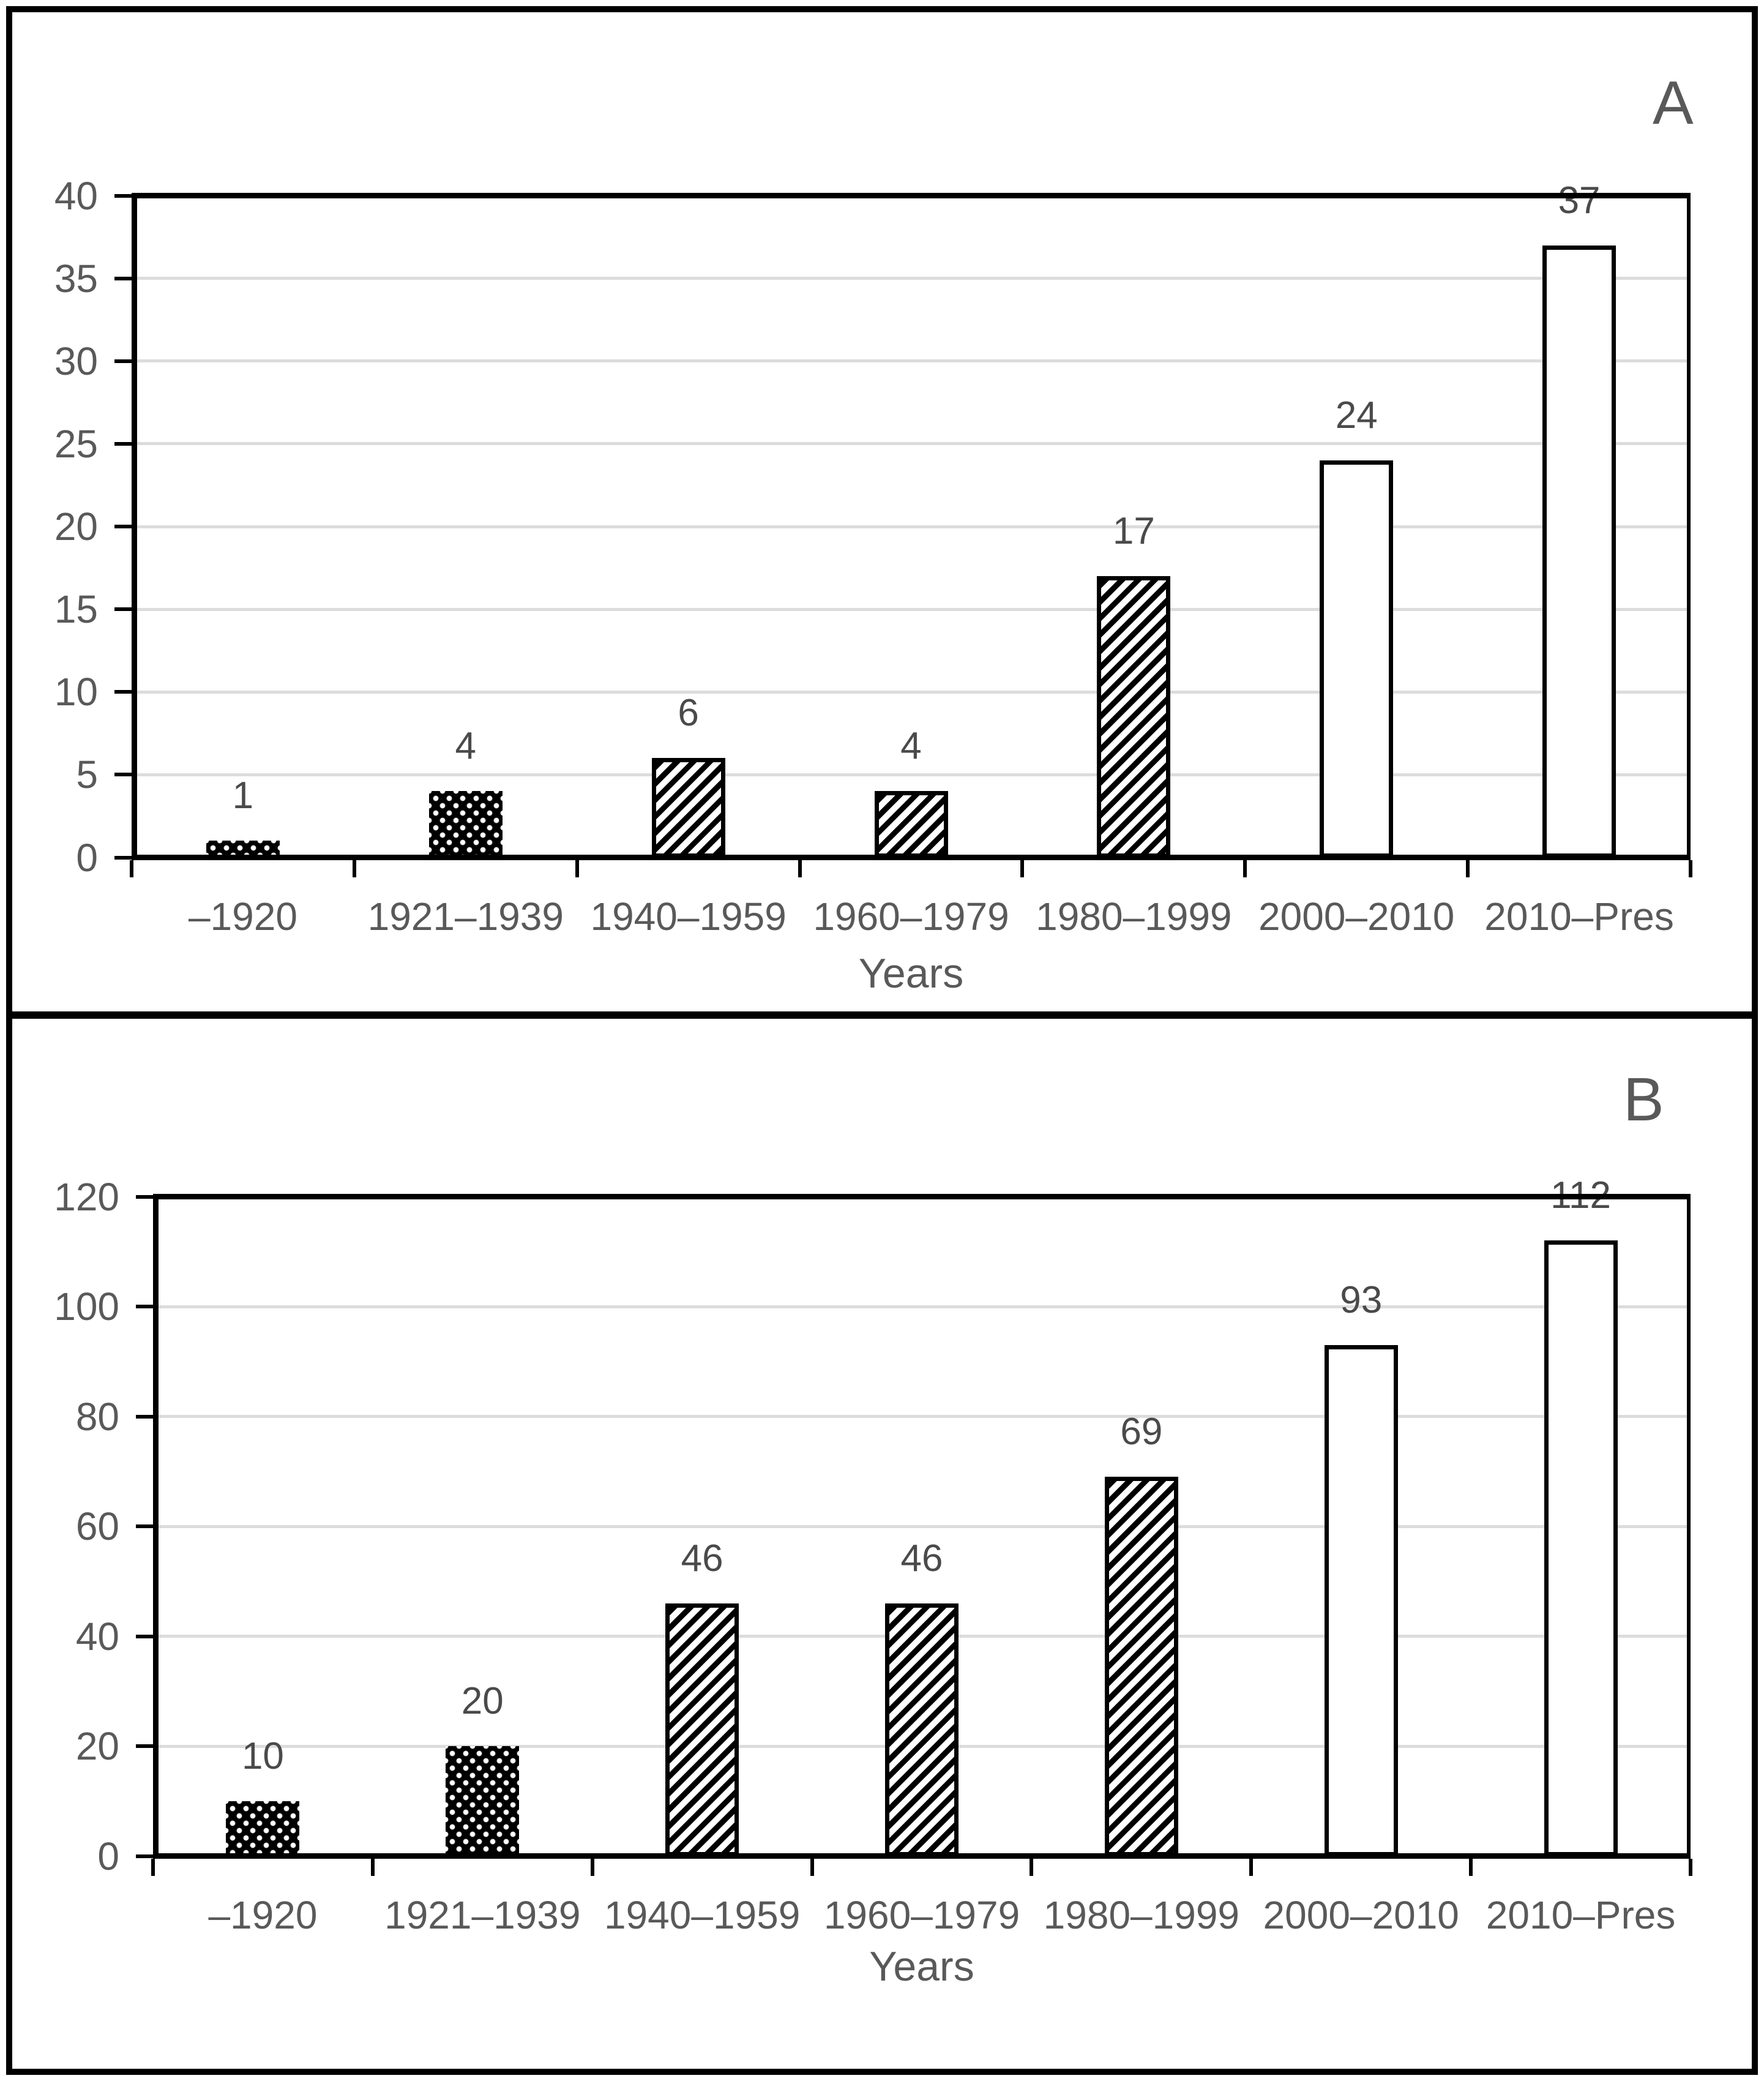 This screenshot has width=1764, height=2081. What do you see at coordinates (76, 361) in the screenshot?
I see `y-tick-label: 30` at bounding box center [76, 361].